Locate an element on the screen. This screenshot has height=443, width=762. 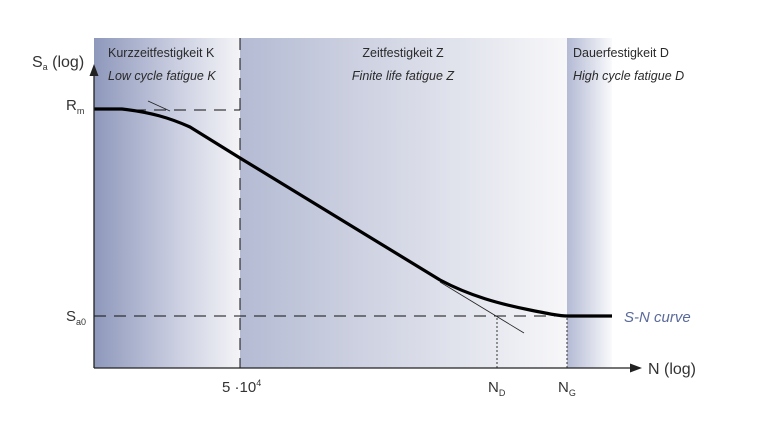
zone-low-title-de: Kurzzeitfestigkeit K is located at coordinates (161, 53).